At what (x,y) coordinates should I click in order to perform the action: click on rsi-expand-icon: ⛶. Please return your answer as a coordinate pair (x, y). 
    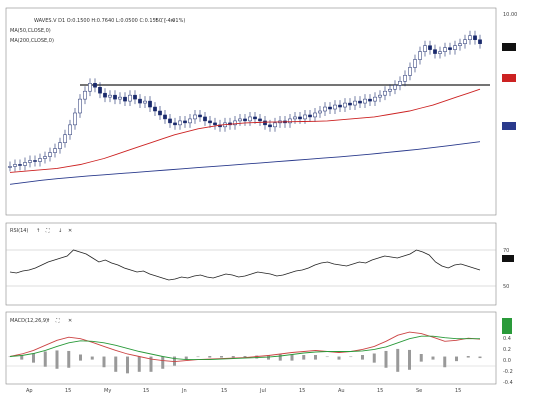
    Looking at the image, I should click on (48, 231).